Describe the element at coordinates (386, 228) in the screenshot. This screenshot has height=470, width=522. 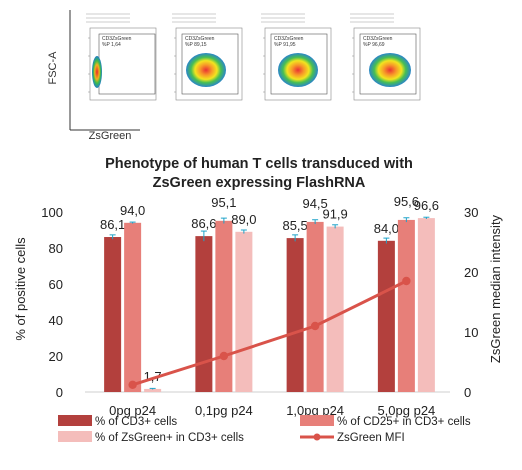
I see `data-label: 84,0` at that location.